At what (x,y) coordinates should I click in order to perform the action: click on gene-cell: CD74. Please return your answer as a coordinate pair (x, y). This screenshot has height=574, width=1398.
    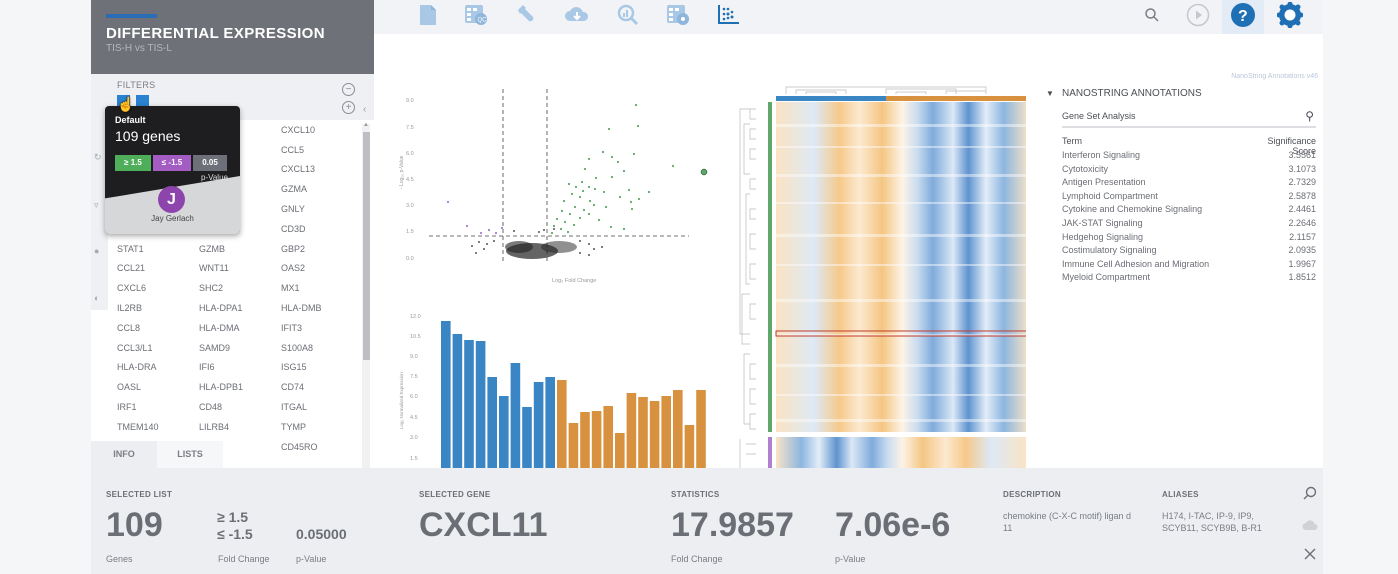
    Looking at the image, I should click on (293, 387).